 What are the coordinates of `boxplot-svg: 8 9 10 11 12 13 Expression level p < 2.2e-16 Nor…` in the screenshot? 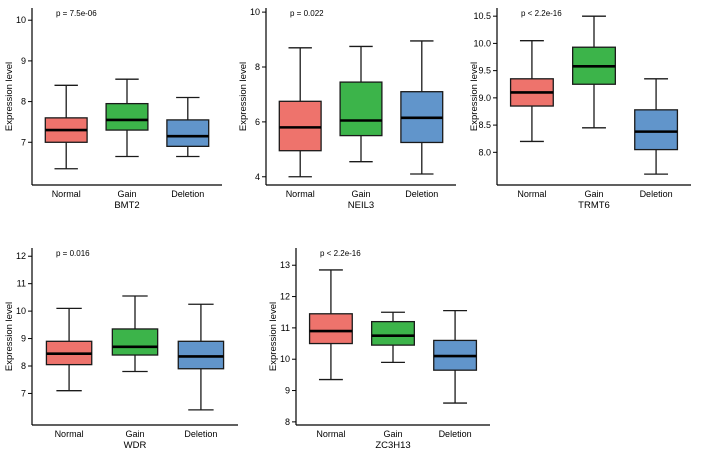 It's located at (379, 349).